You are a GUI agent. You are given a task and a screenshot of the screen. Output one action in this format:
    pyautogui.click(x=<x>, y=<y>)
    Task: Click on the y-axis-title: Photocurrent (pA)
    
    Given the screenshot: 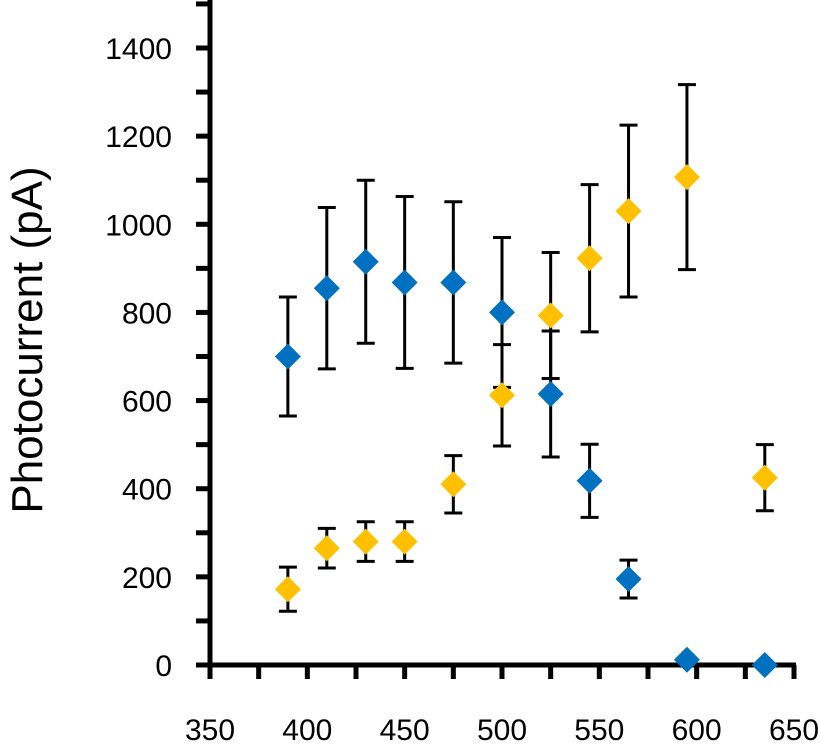 What is the action you would take?
    pyautogui.click(x=27, y=339)
    